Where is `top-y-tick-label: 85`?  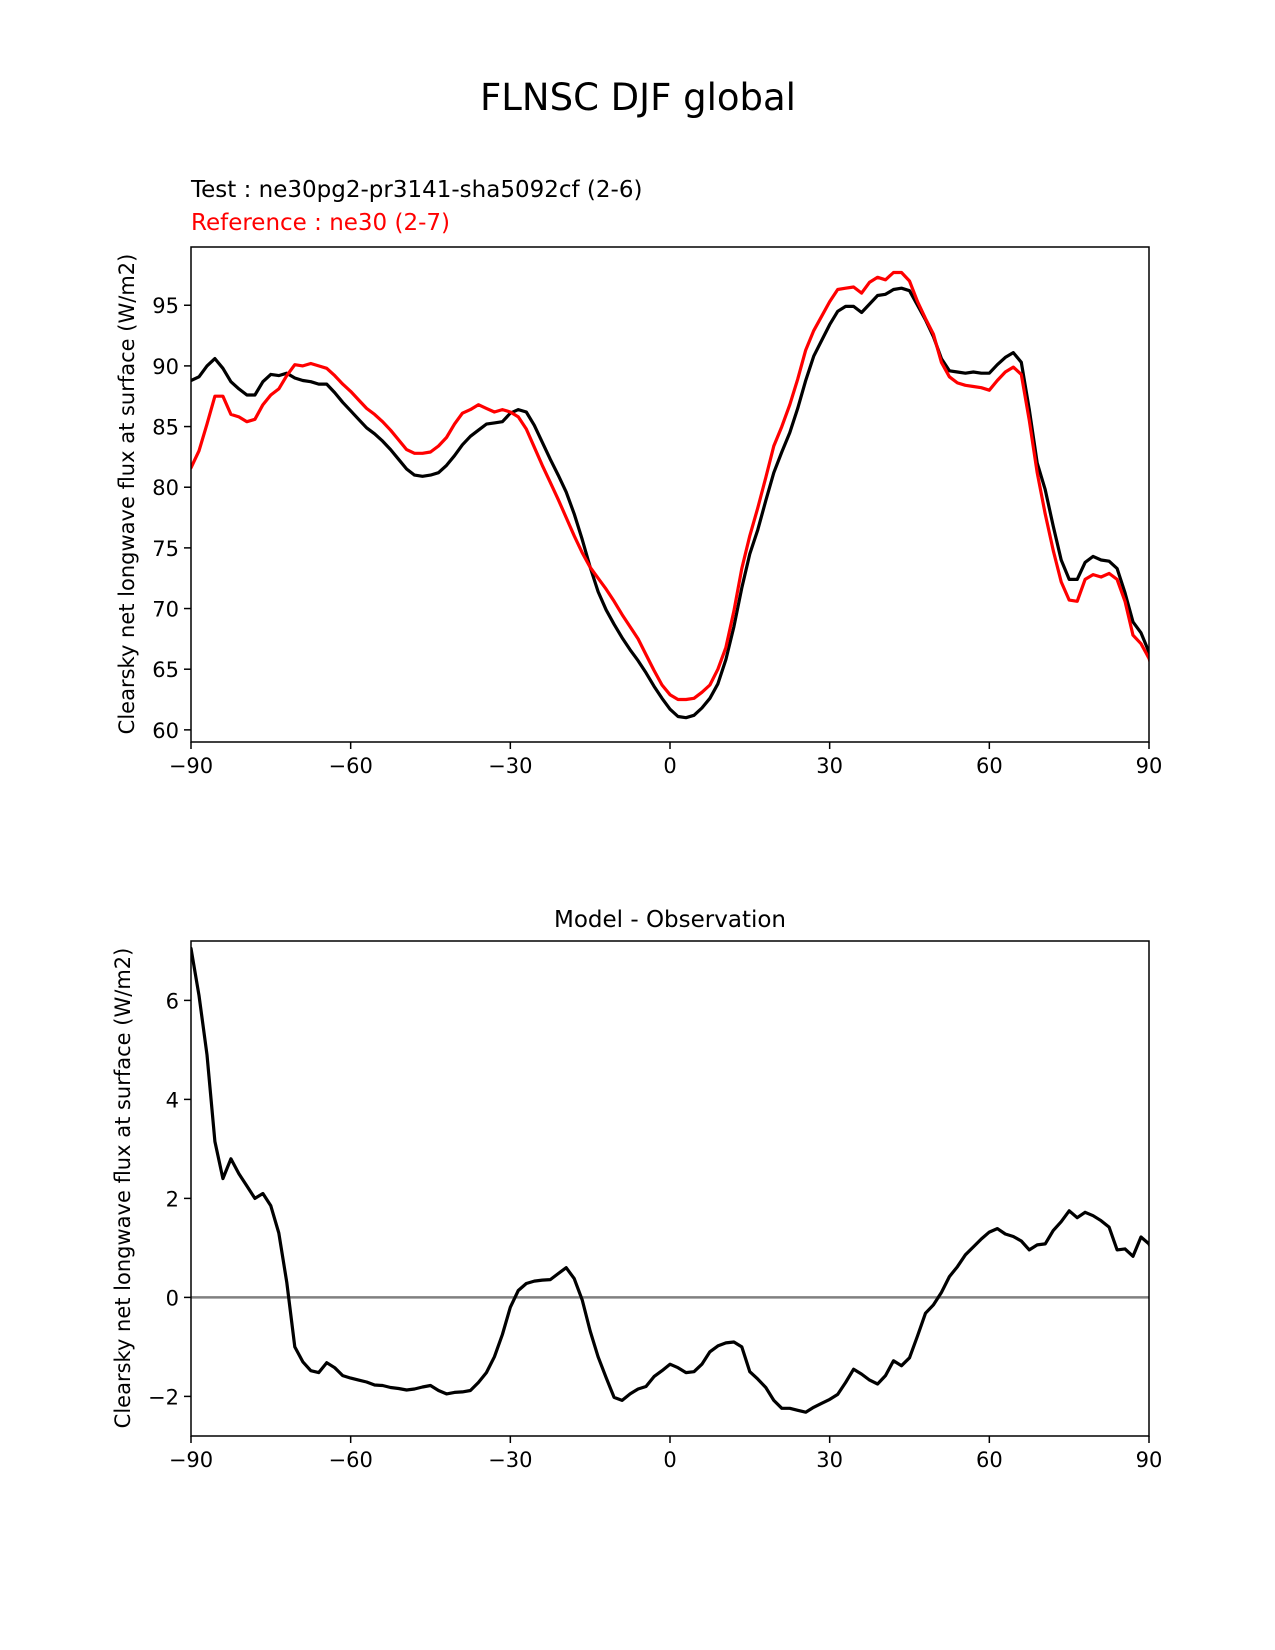 top-y-tick-label: 85 is located at coordinates (165, 428).